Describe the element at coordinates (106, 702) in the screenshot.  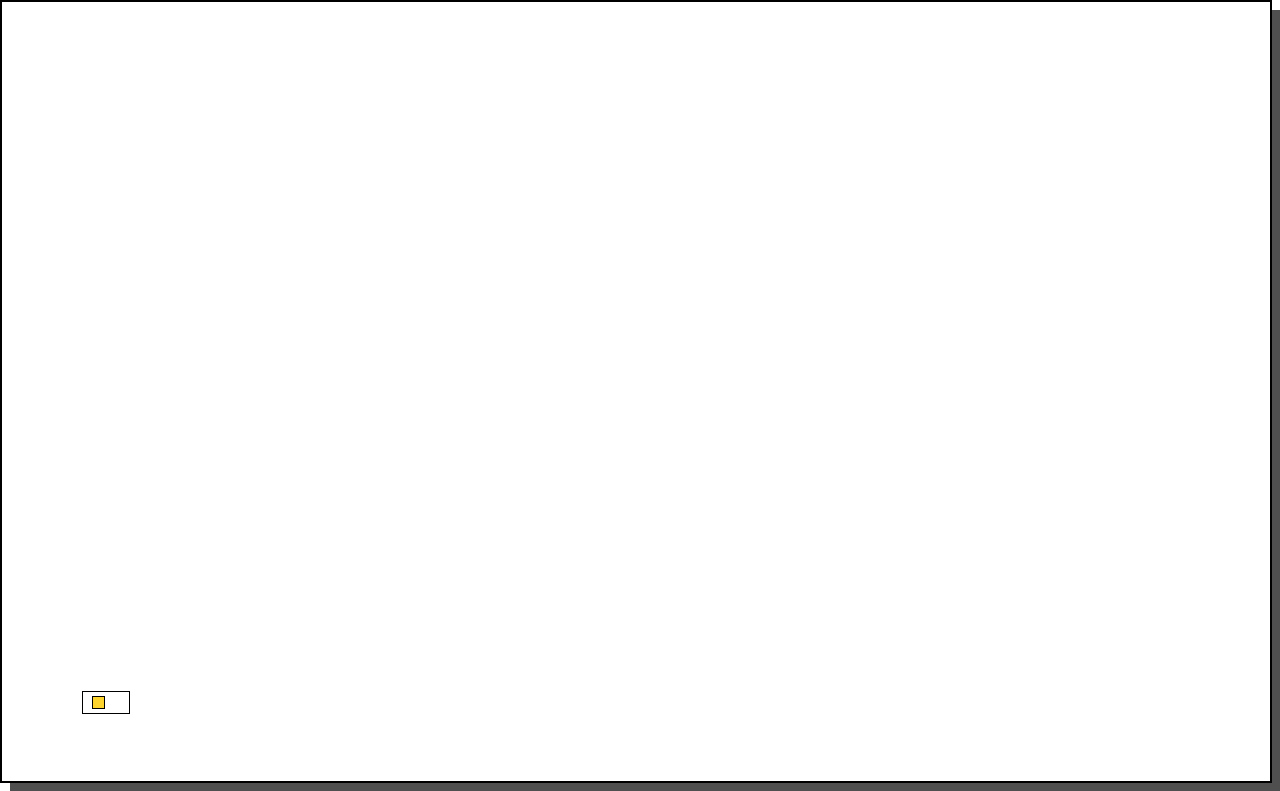
I see `legend` at that location.